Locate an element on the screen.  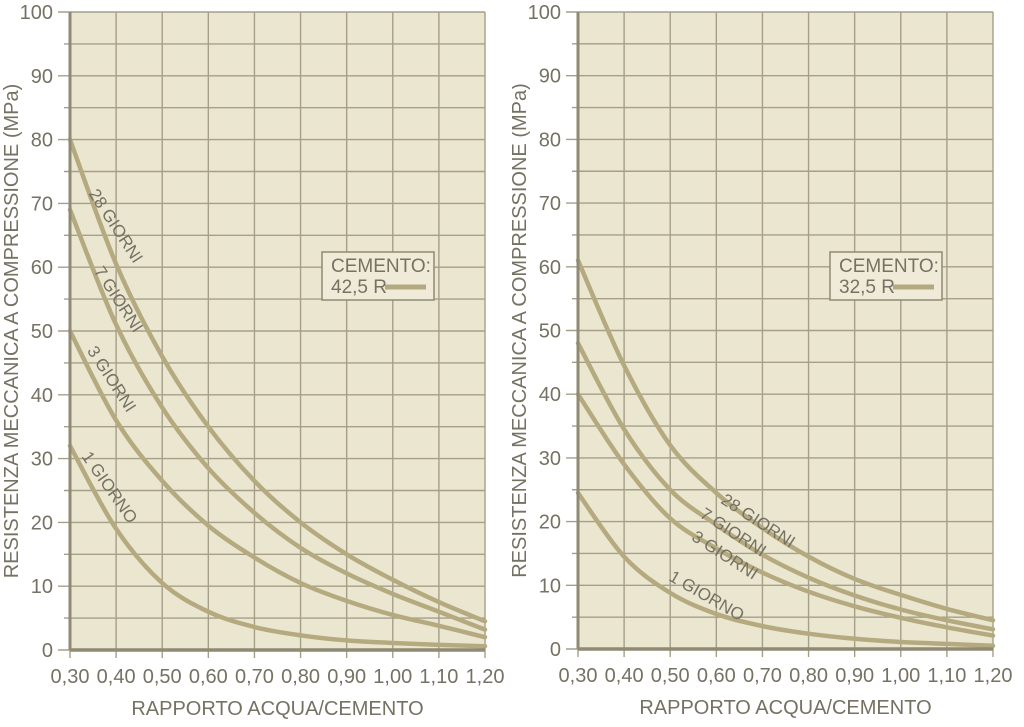
legend: CEMENTO:42,5 R is located at coordinates (378, 276).